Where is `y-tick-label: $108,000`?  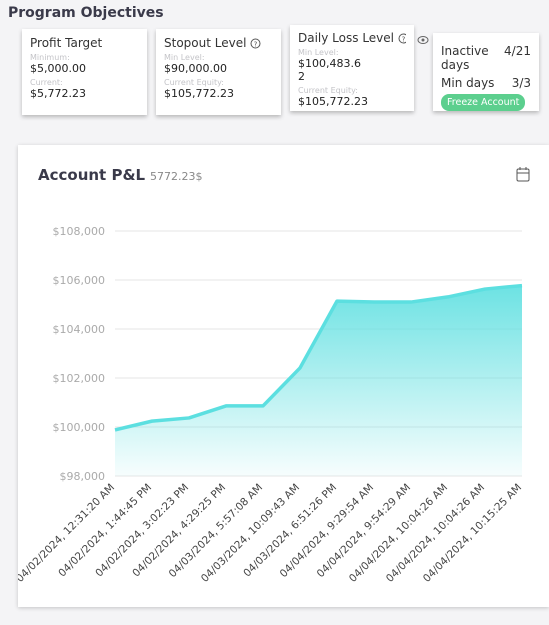 y-tick-label: $108,000 is located at coordinates (79, 231).